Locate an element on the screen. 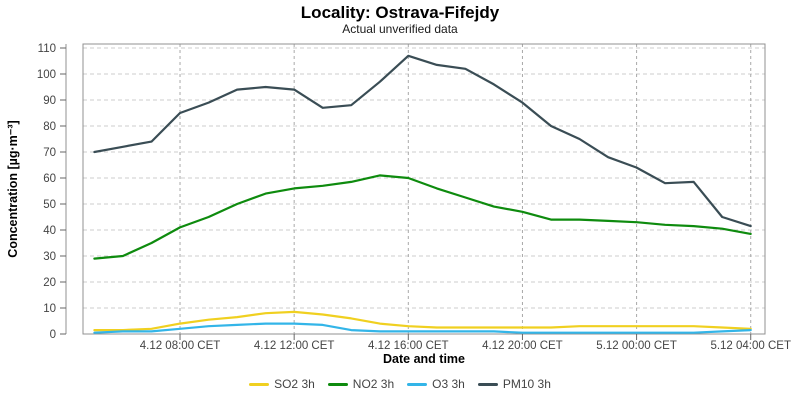 The width and height of the screenshot is (800, 400). x-tick-label: 4.12 12:00 CET is located at coordinates (294, 346).